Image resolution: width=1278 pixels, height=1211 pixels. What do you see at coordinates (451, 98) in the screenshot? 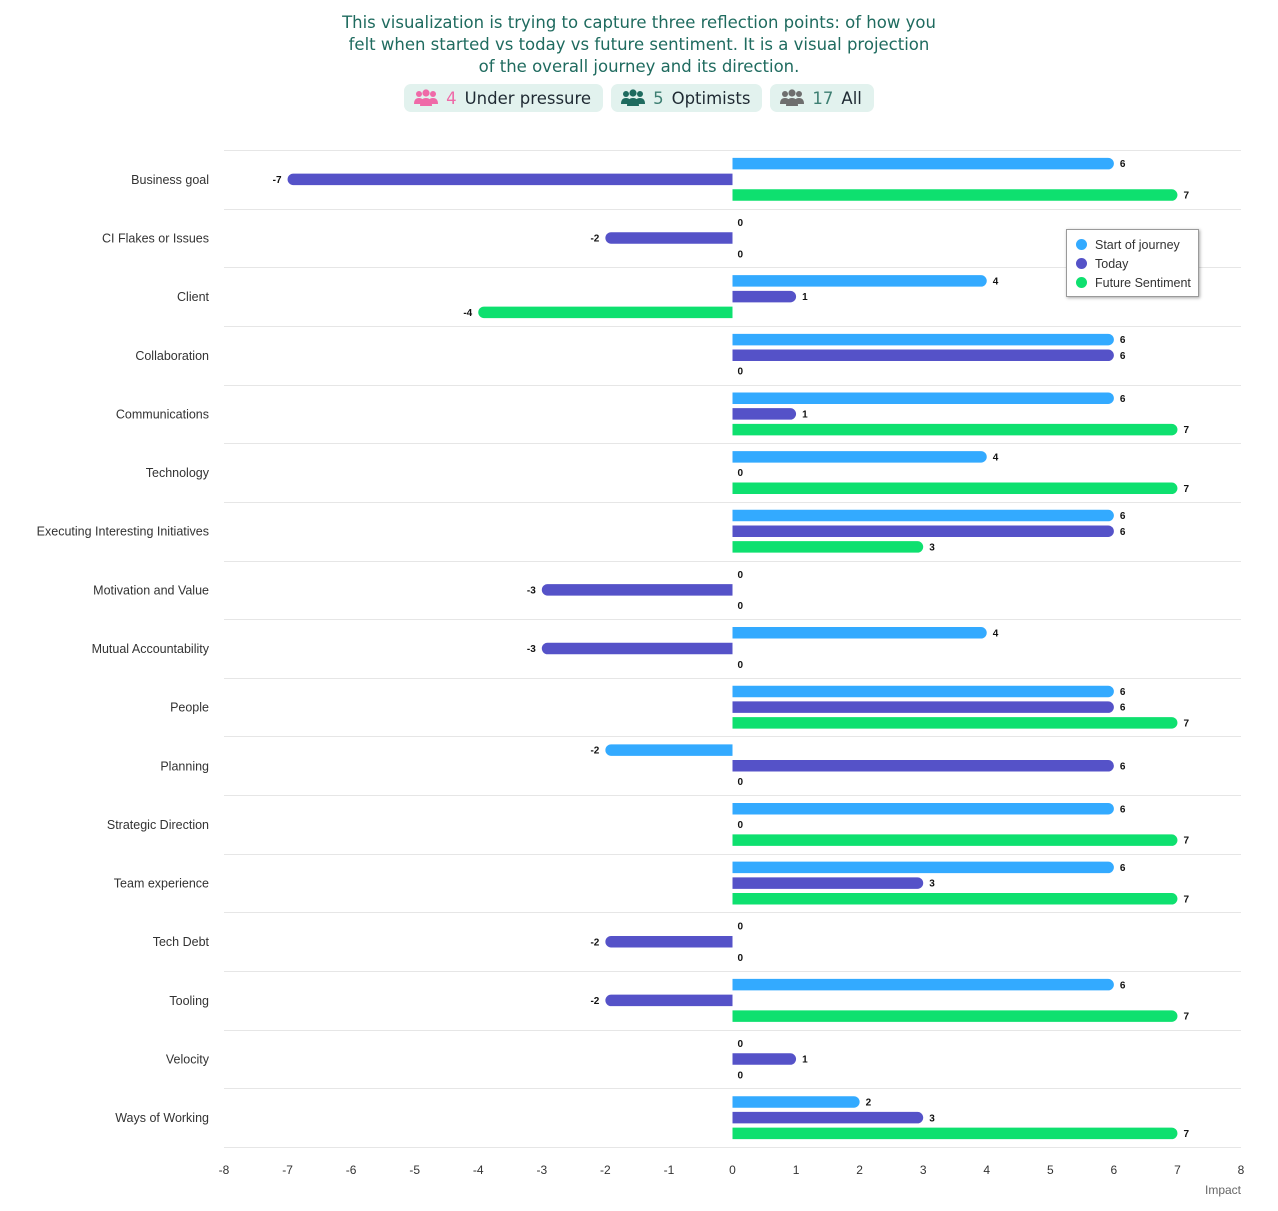
I see `filter-count: 4` at bounding box center [451, 98].